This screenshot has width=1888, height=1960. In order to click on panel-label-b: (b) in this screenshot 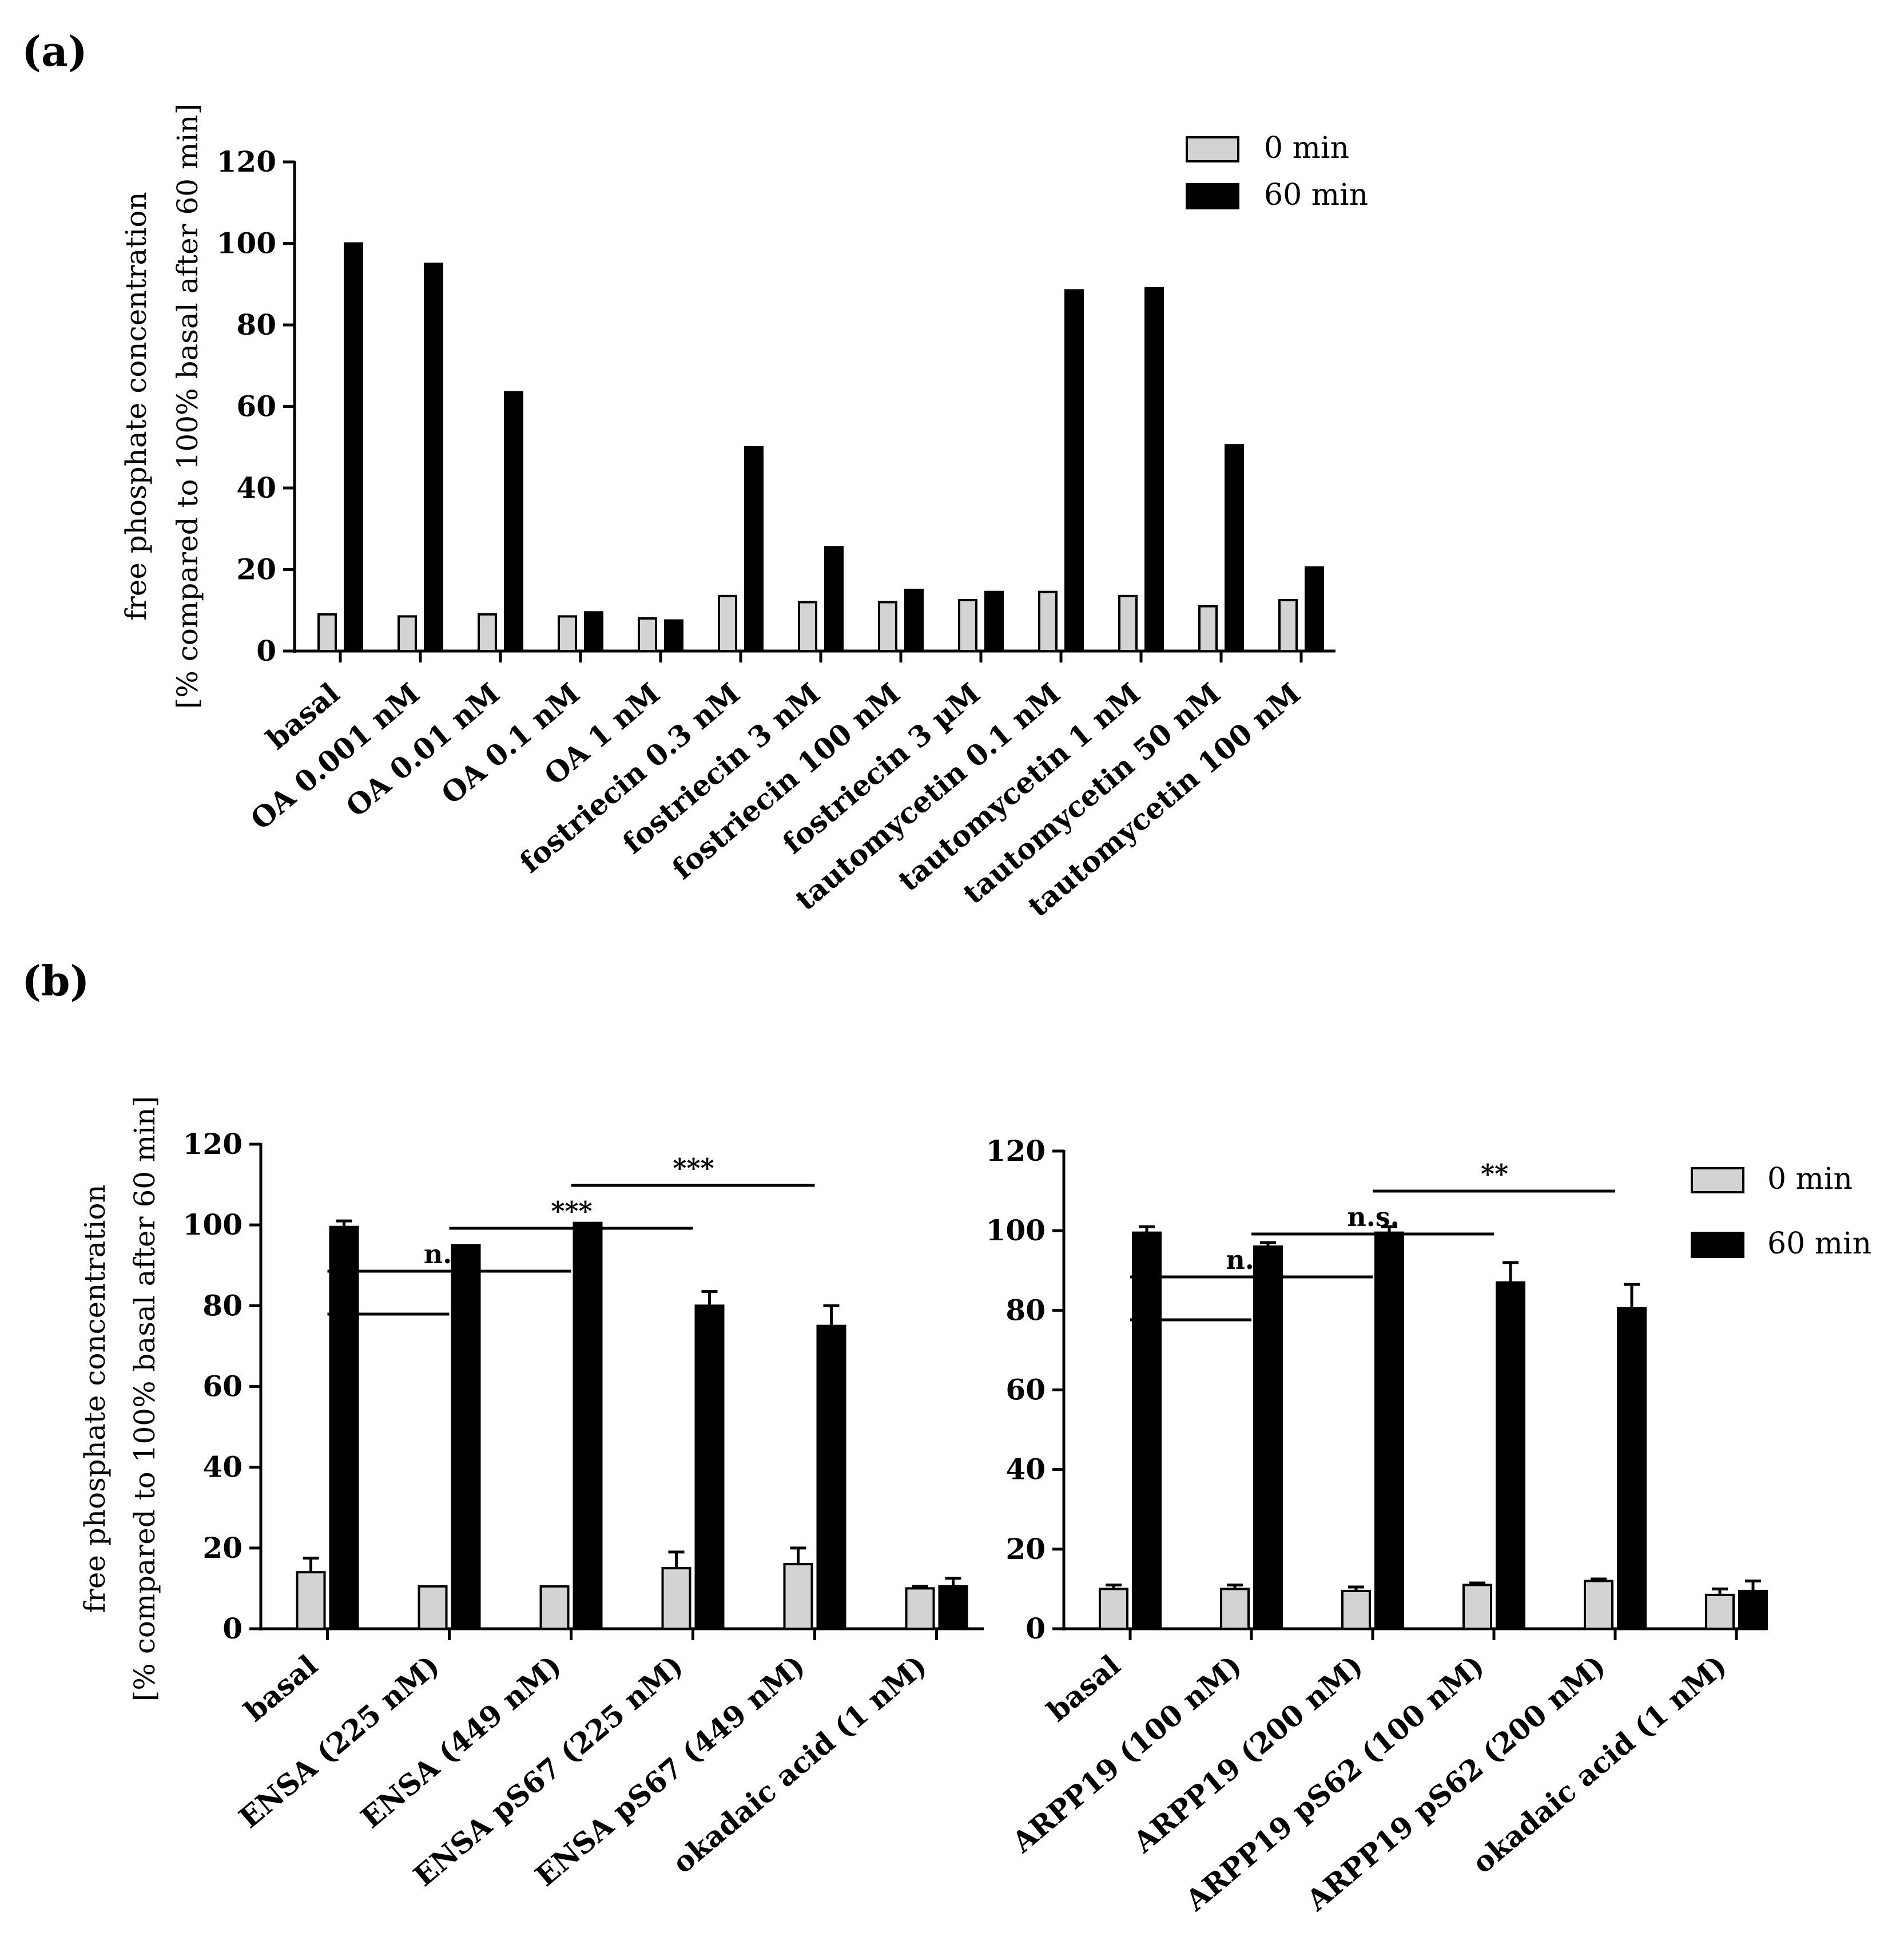, I will do `click(55, 981)`.